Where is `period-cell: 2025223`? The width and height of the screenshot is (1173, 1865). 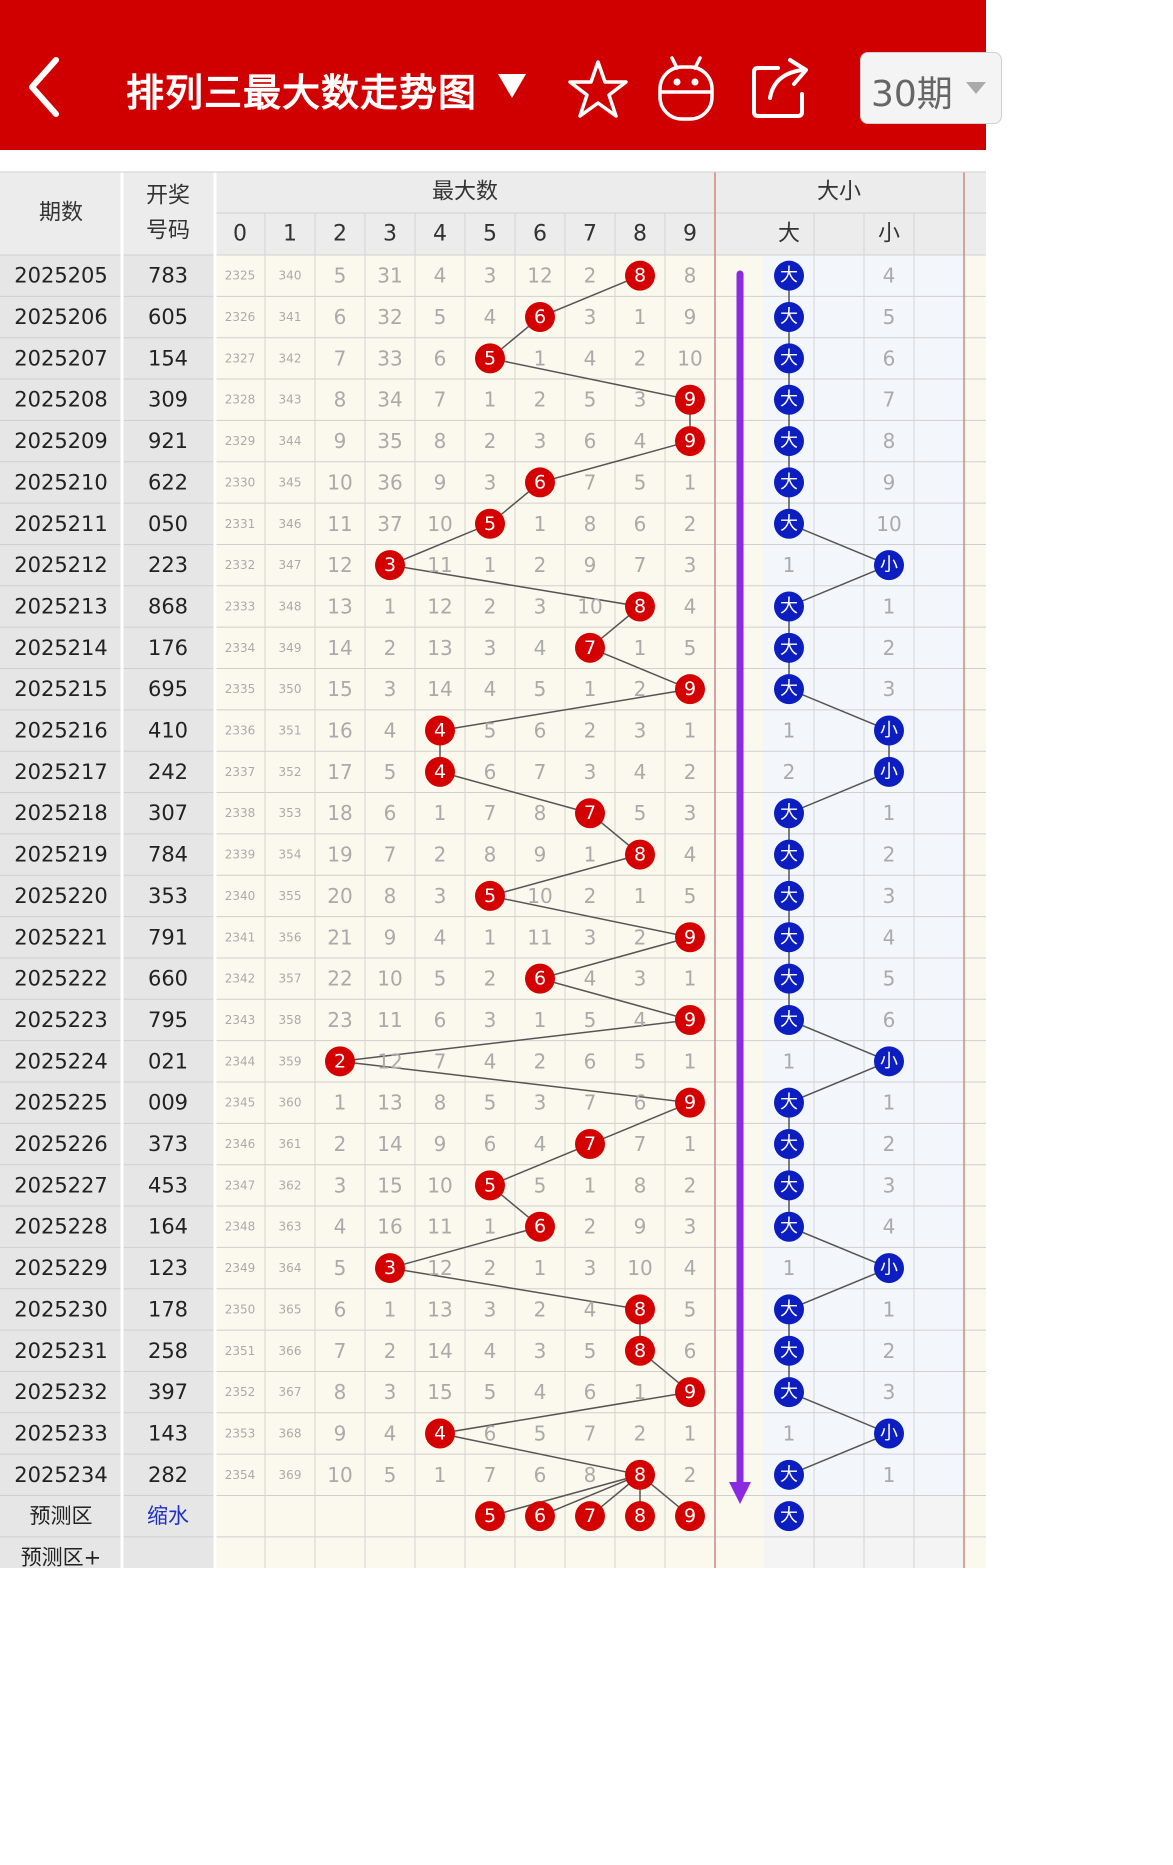 period-cell: 2025223 is located at coordinates (61, 1020).